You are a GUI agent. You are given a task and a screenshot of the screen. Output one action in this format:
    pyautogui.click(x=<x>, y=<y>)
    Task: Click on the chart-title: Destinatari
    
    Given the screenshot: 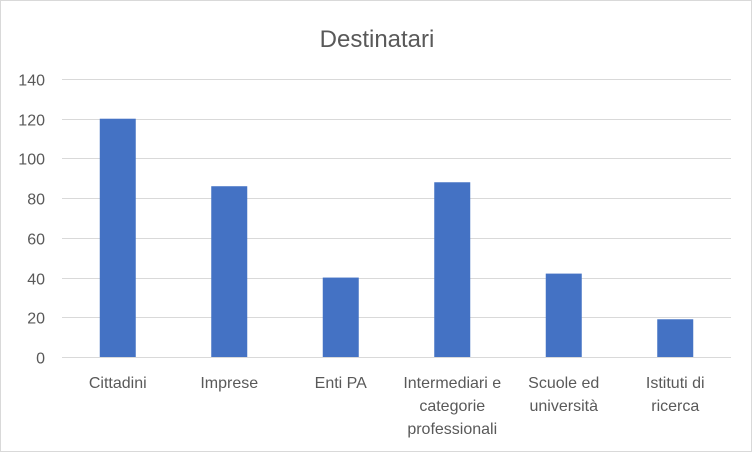 What is the action you would take?
    pyautogui.click(x=377, y=39)
    